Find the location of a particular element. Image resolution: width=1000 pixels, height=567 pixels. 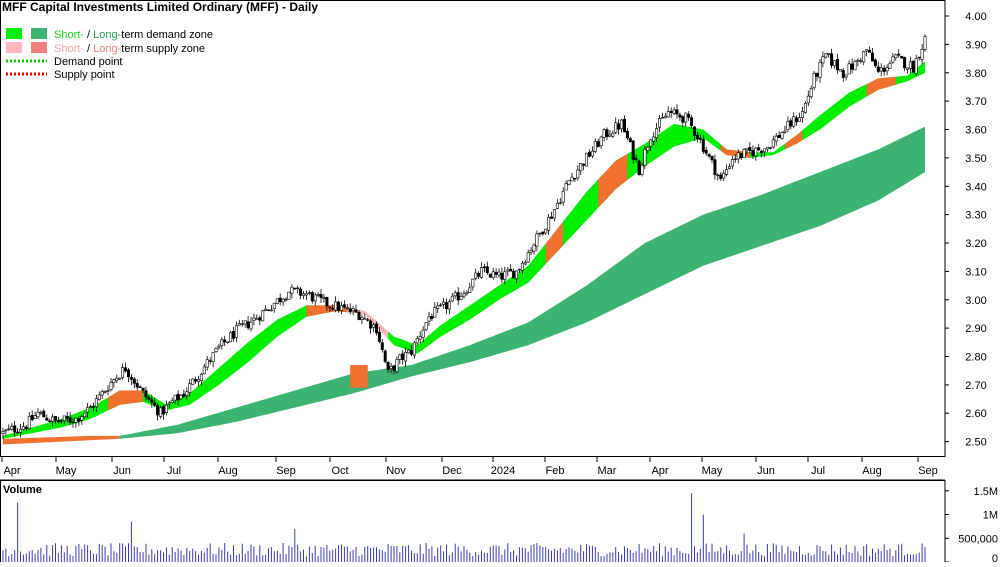

legend-entry: Demand point is located at coordinates (64, 62).